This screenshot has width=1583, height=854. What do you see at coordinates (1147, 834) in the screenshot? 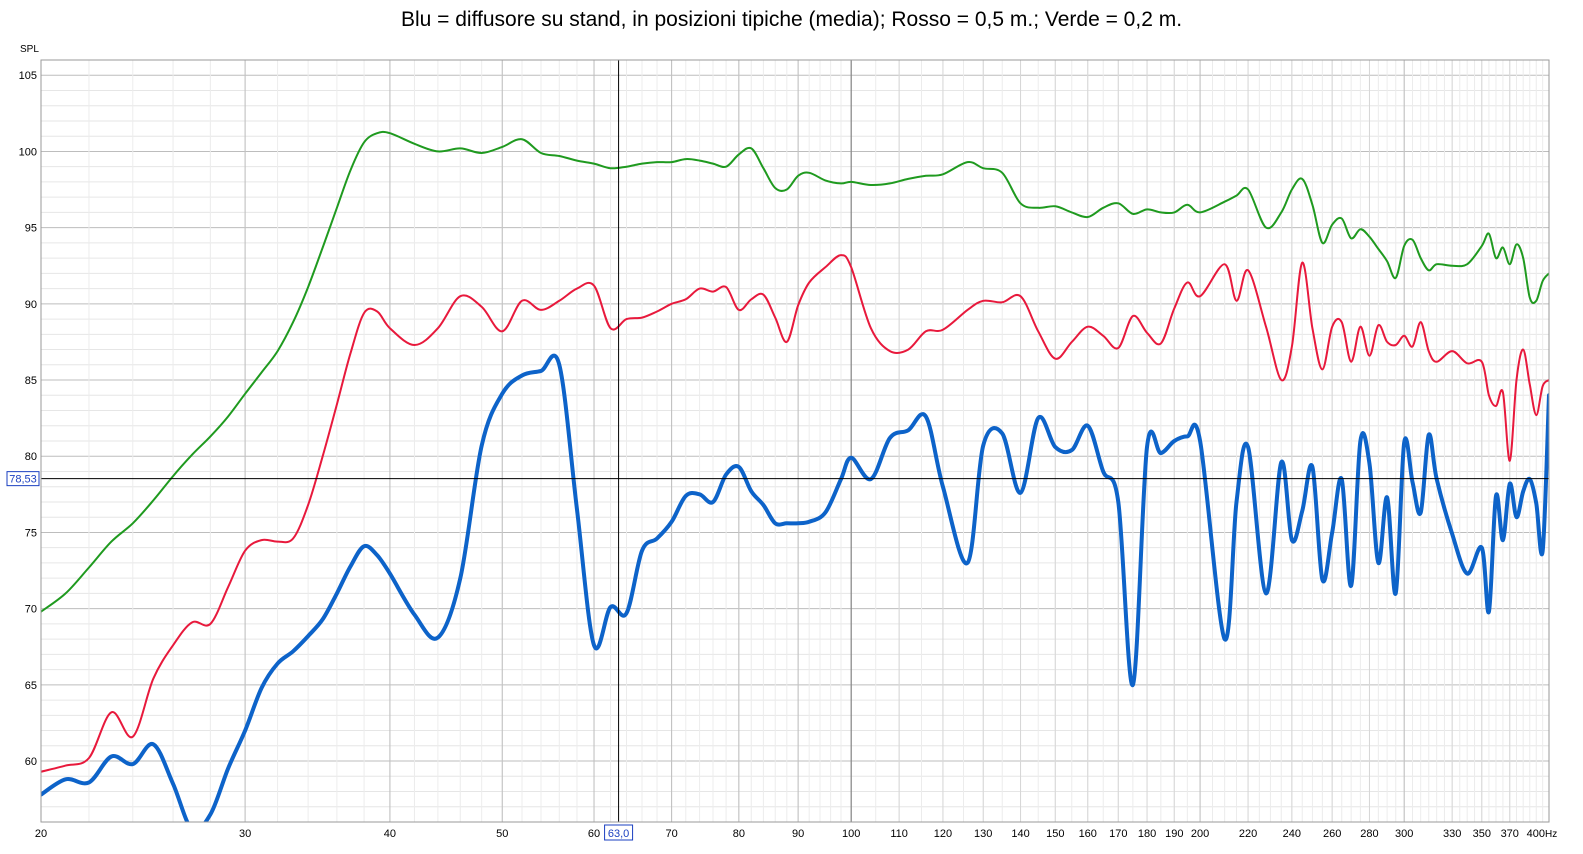
I see `x-tick-label: 180` at bounding box center [1147, 834].